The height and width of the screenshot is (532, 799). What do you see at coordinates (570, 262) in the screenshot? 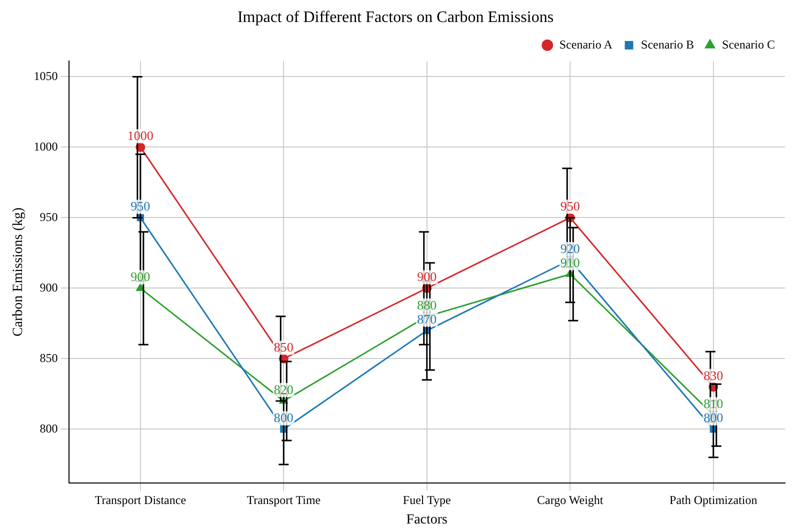
I see `data-label: 910` at bounding box center [570, 262].